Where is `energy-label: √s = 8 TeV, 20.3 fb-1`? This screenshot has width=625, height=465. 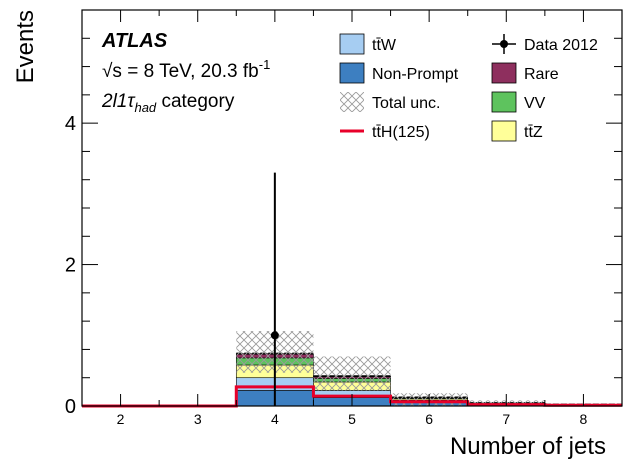
energy-label: √s = 8 TeV, 20.3 fb-1 is located at coordinates (186, 69).